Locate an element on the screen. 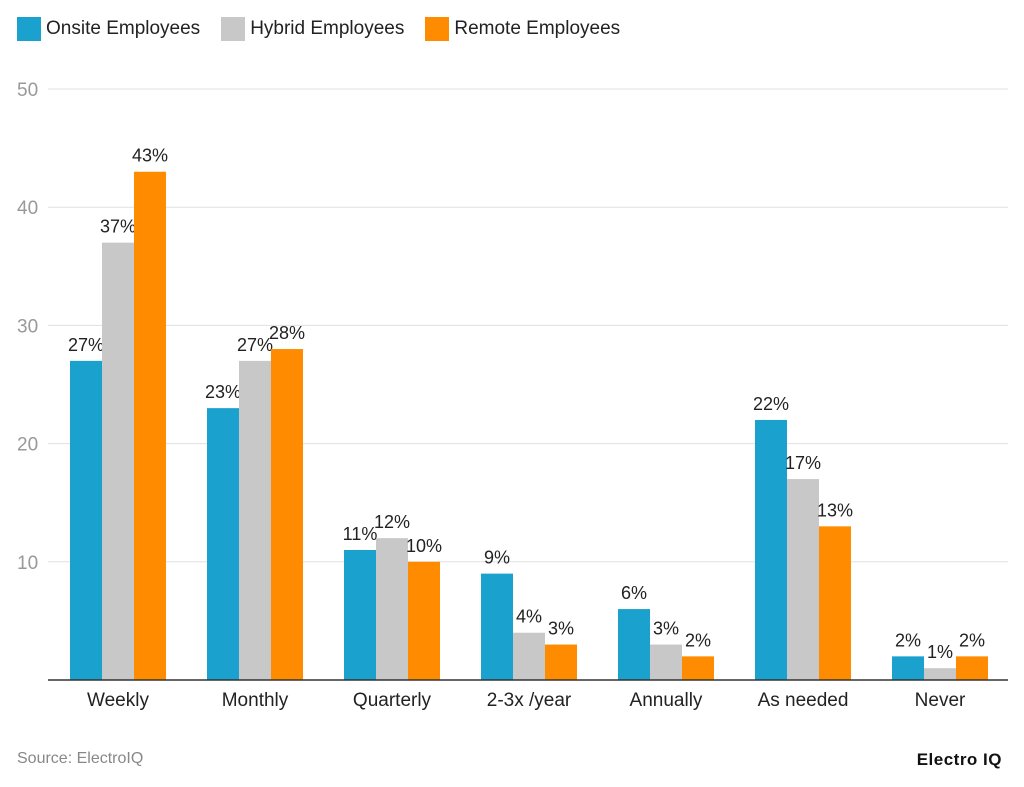 This screenshot has height=787, width=1024. x-tick-label: Monthly is located at coordinates (255, 700).